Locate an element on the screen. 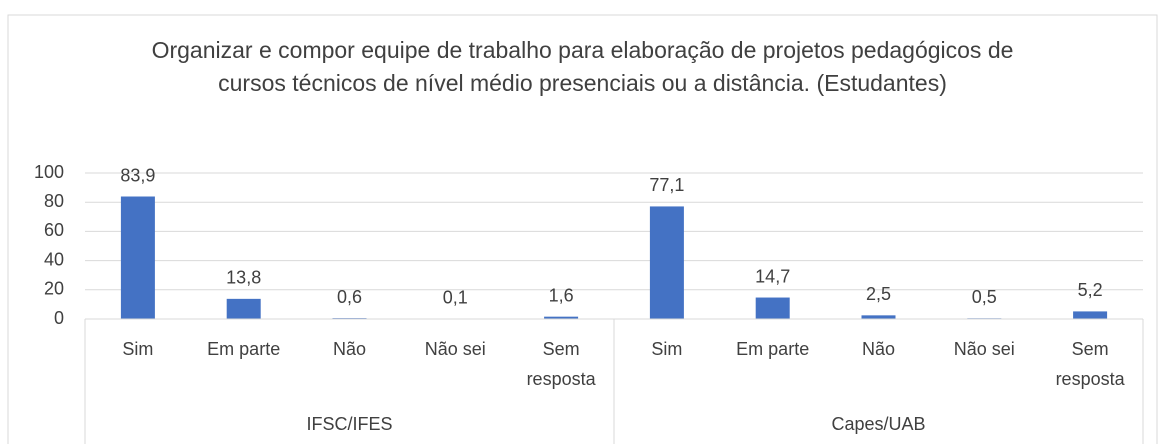 The height and width of the screenshot is (444, 1165). y-tick-label: 60 is located at coordinates (54, 230).